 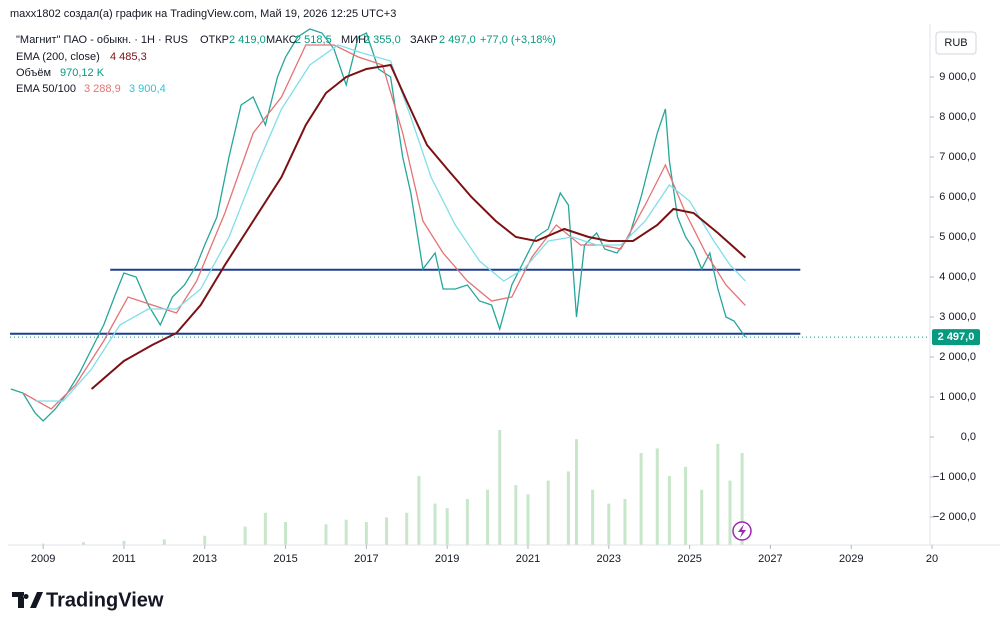 I want to click on ema200-label: EMA (200, close), so click(x=58, y=57).